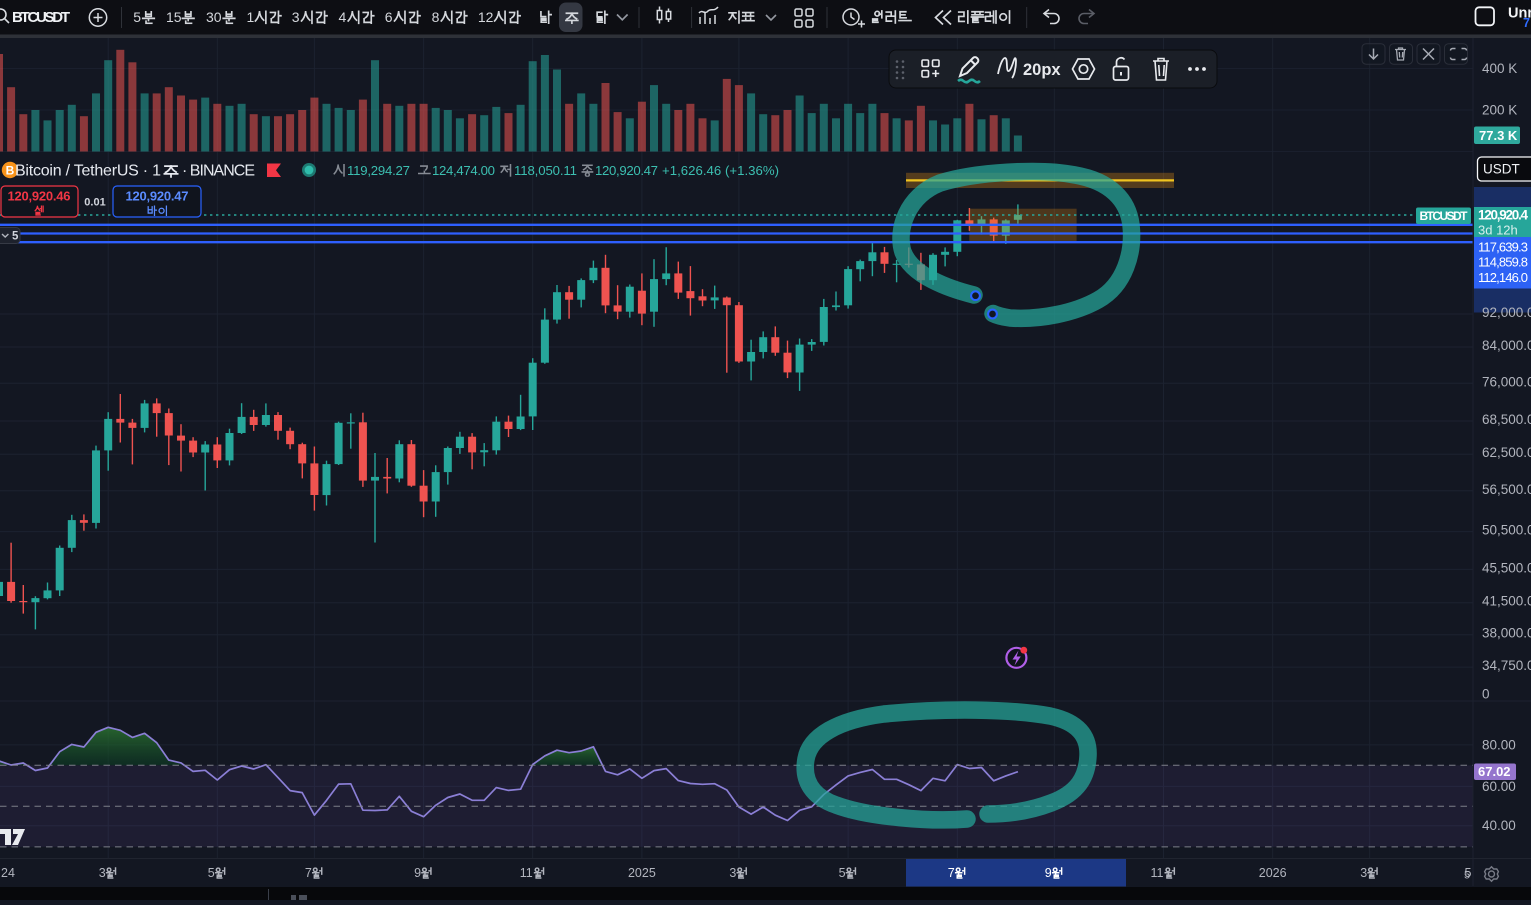 Image resolution: width=1531 pixels, height=905 pixels. What do you see at coordinates (1506, 665) in the screenshot?
I see `svg-text: 34,750.00` at bounding box center [1506, 665].